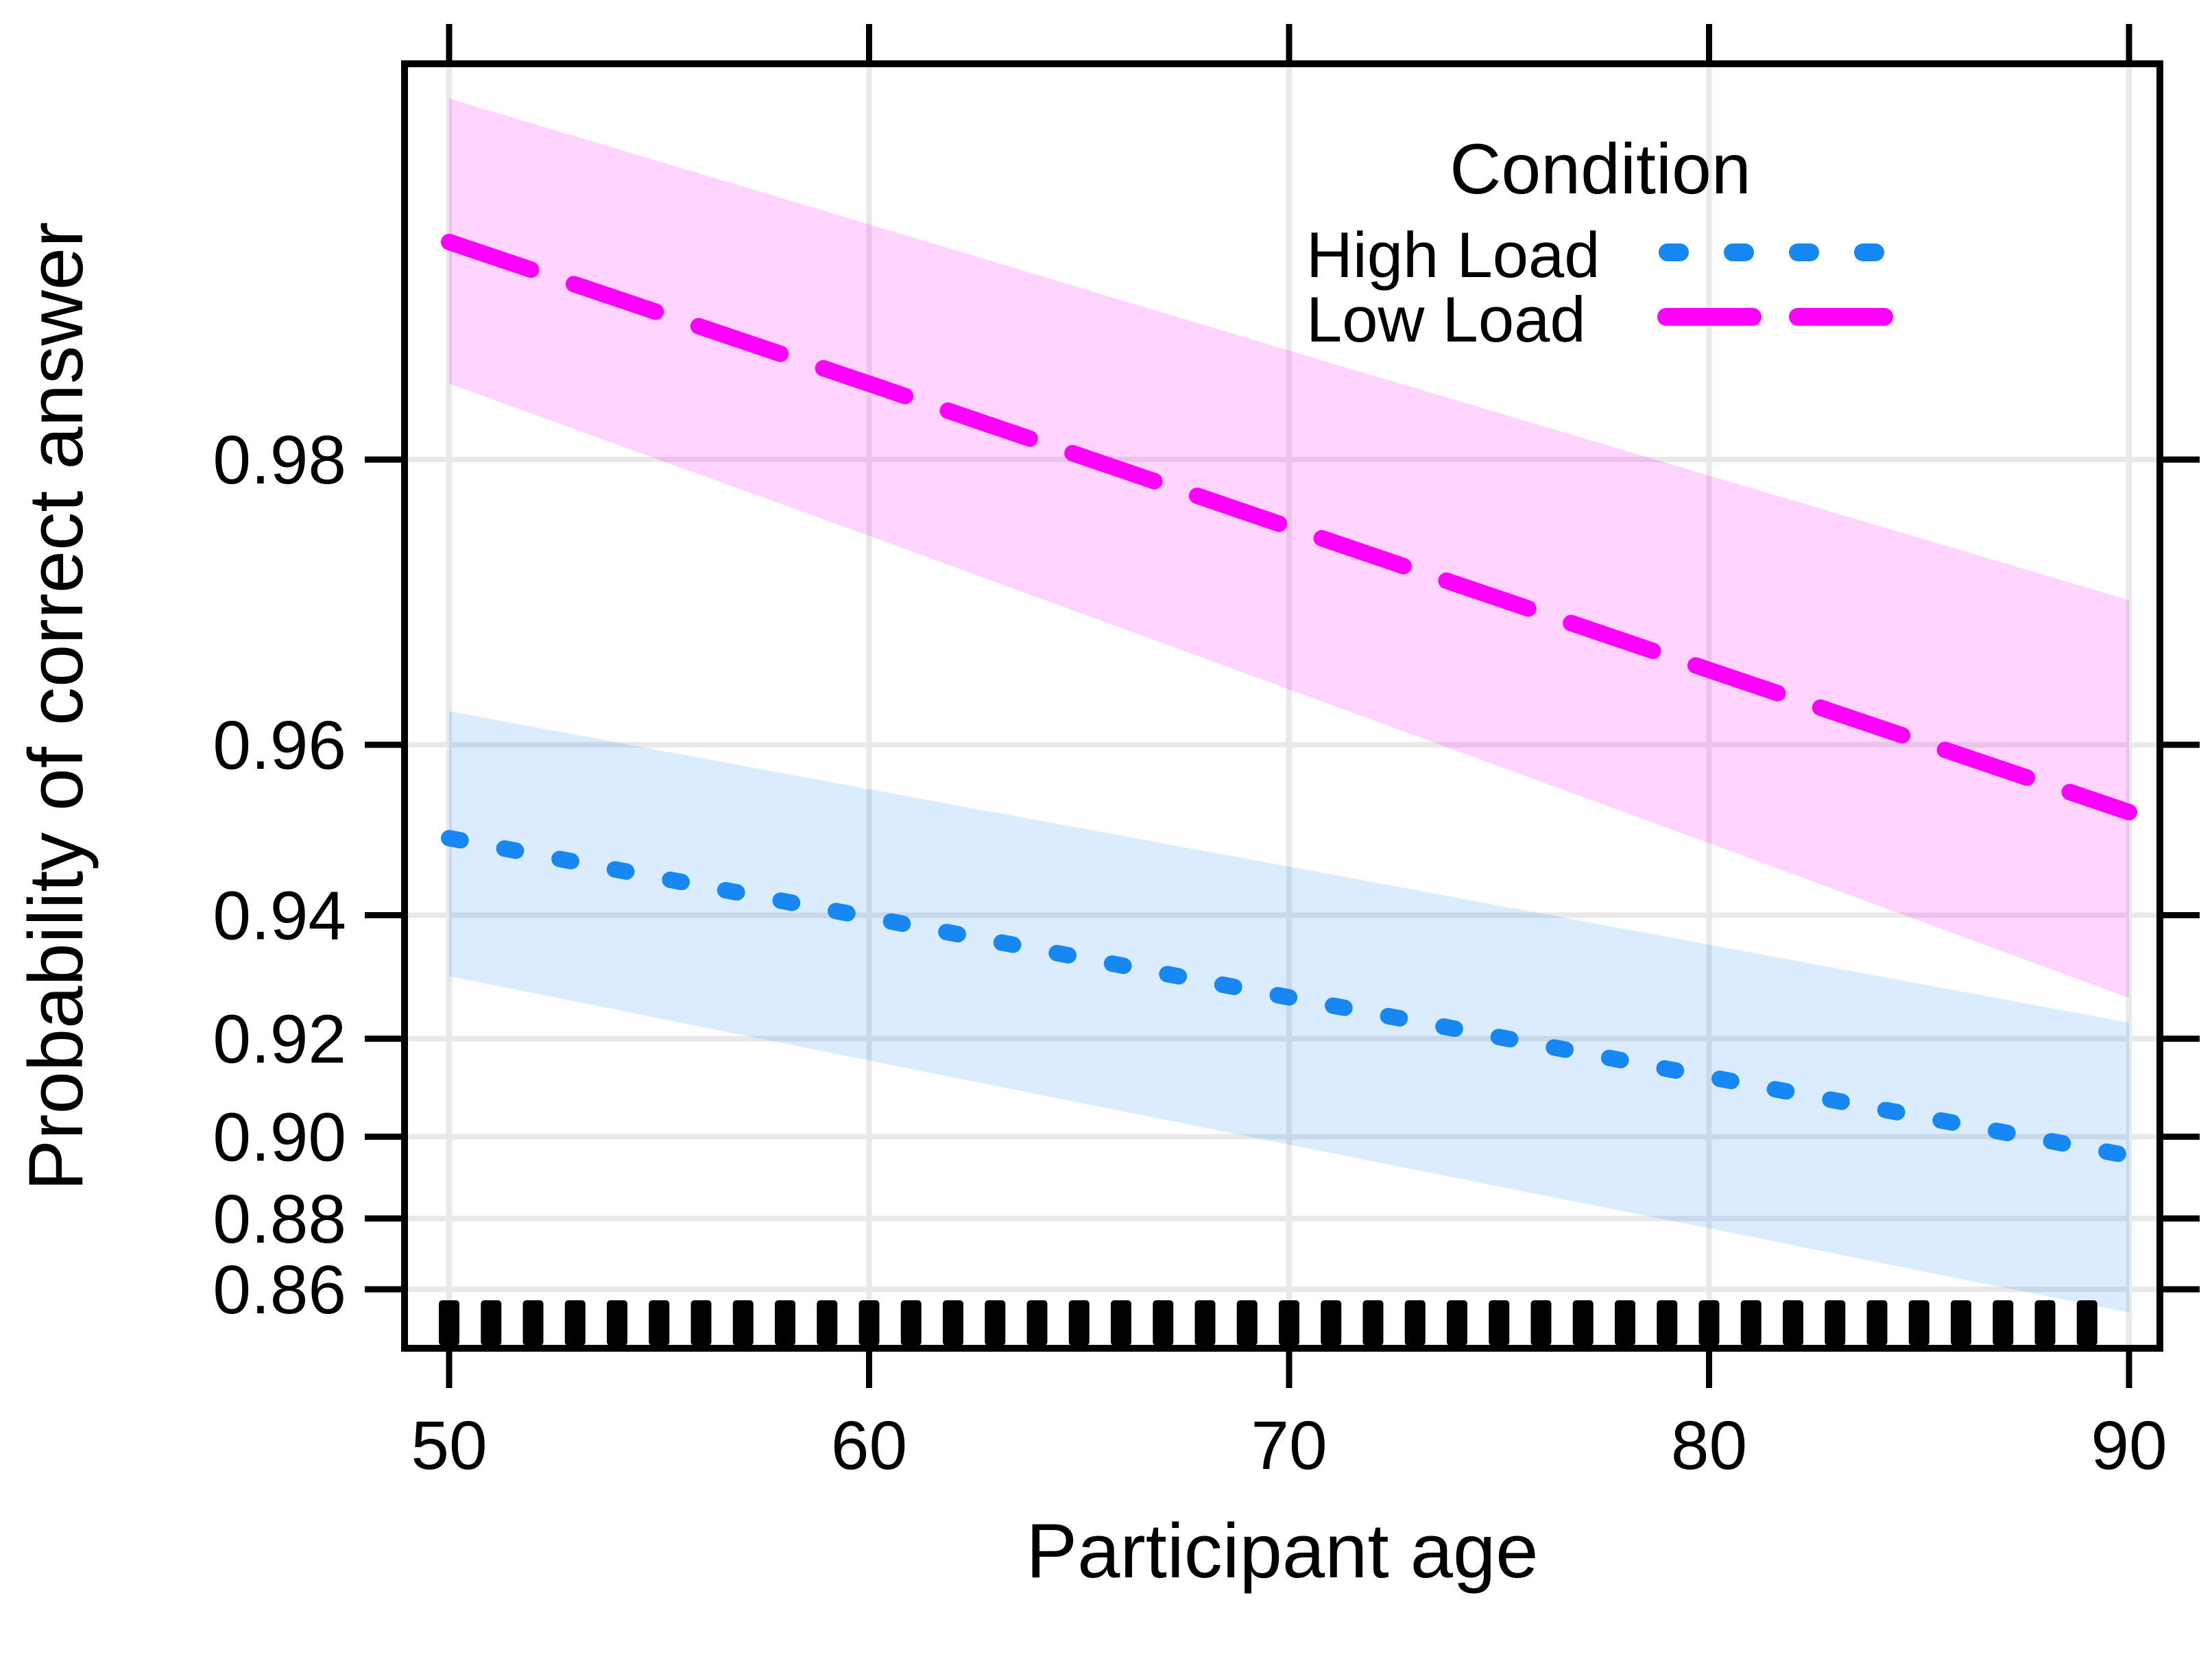 The width and height of the screenshot is (2212, 1661). I want to click on y-tick-label: 0.86, so click(279, 1290).